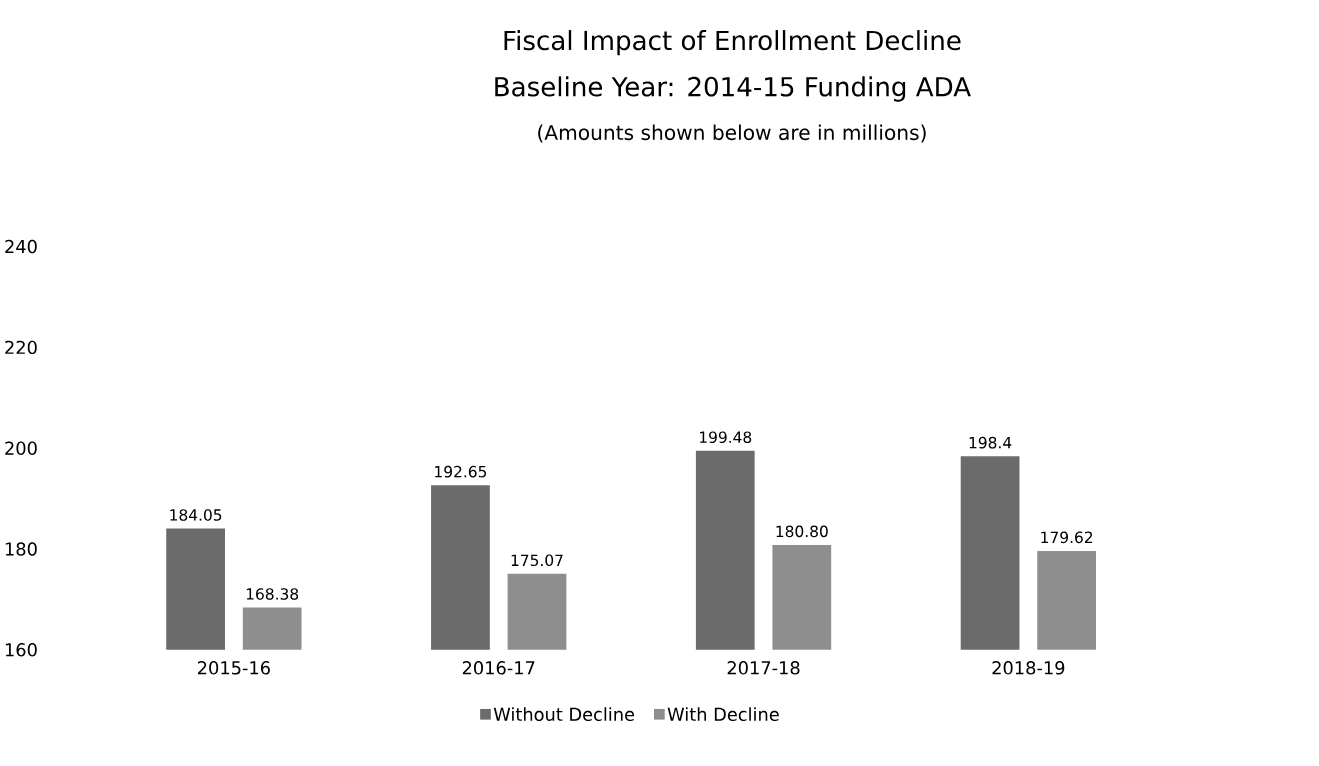 The width and height of the screenshot is (1319, 766). What do you see at coordinates (732, 133) in the screenshot?
I see `text: (Amounts shown below are in millions)` at bounding box center [732, 133].